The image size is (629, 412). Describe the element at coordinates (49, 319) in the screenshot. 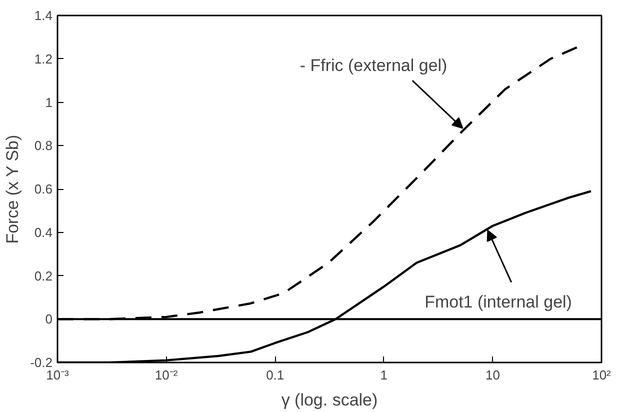

I see `y-tick-label: 0` at that location.